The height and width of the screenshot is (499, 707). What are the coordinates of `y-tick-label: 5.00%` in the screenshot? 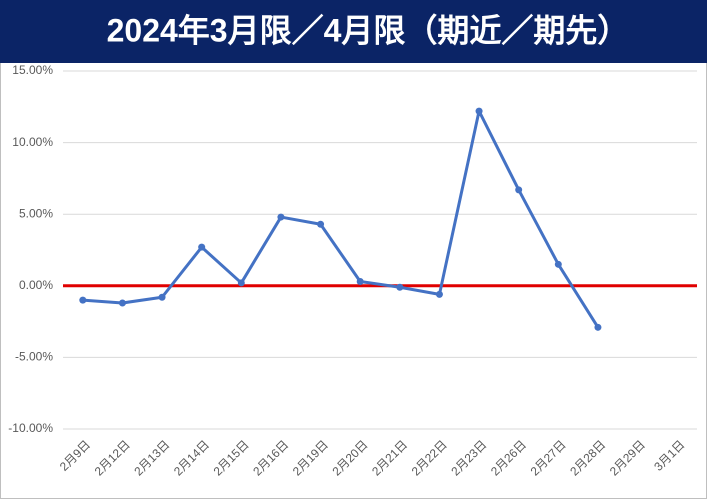 It's located at (36, 213).